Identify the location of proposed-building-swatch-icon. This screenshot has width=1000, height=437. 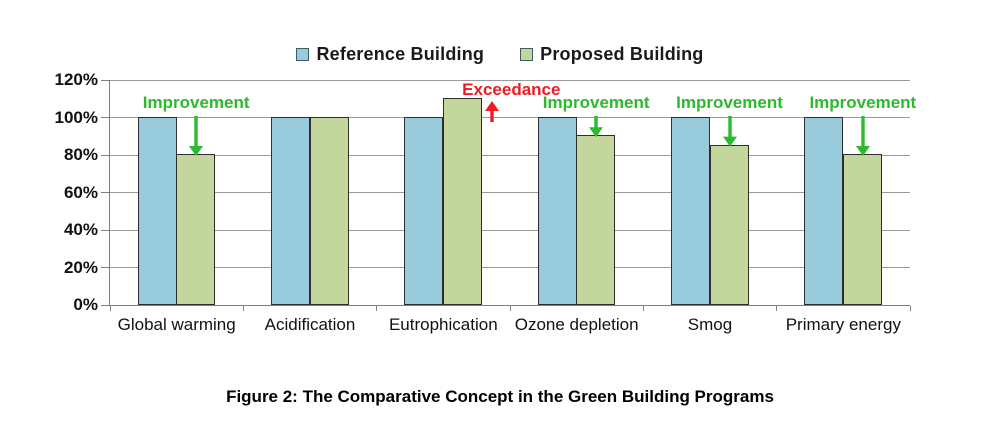
(527, 54).